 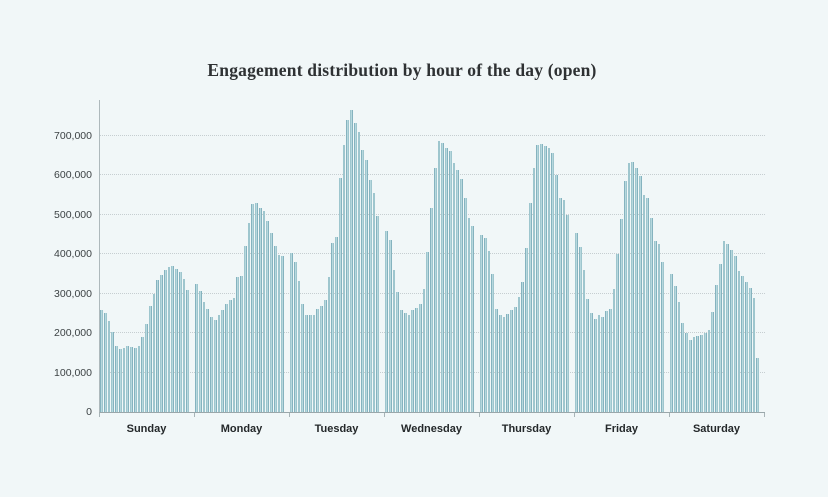 What do you see at coordinates (485, 324) in the screenshot?
I see `bar-thursday-h1` at bounding box center [485, 324].